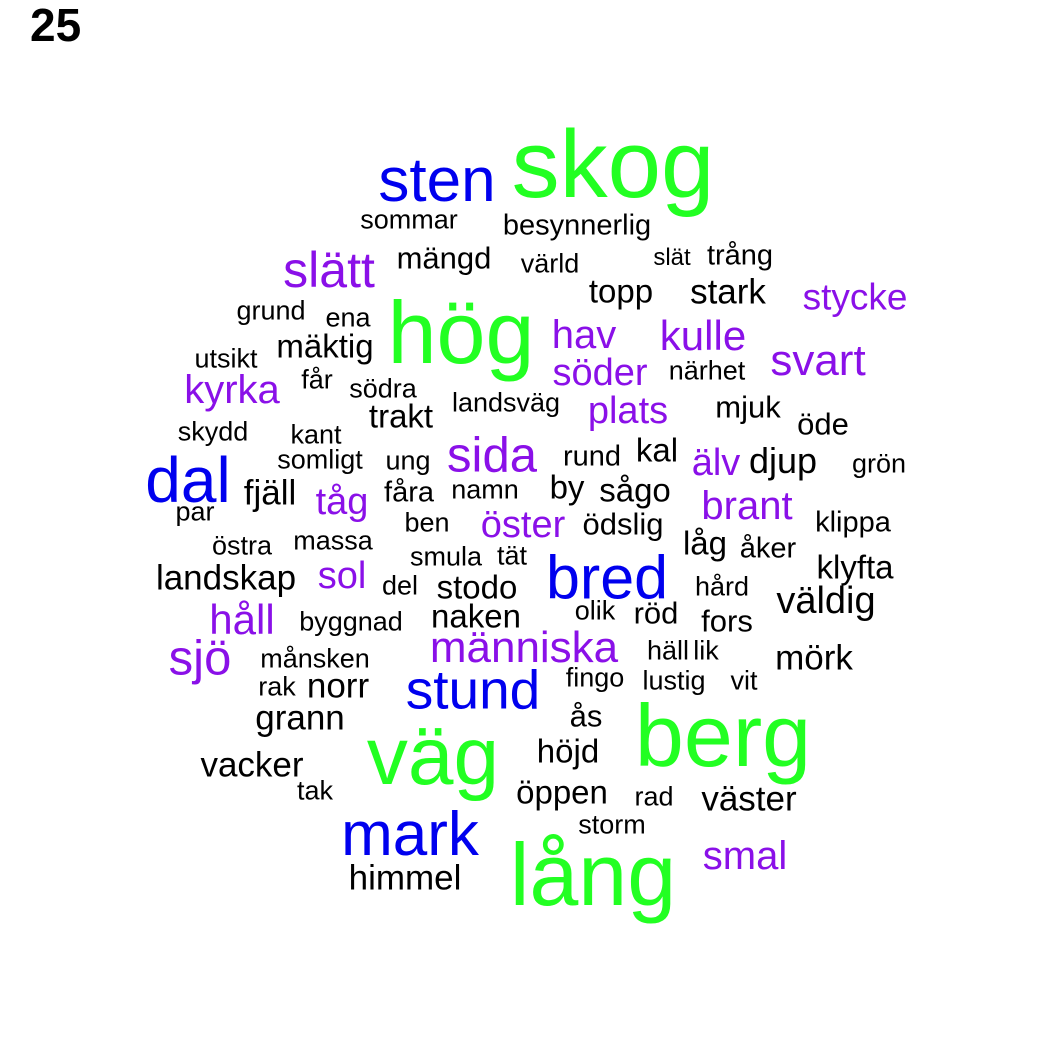 The width and height of the screenshot is (1050, 1050). Describe the element at coordinates (195, 511) in the screenshot. I see `word-par: par` at that location.